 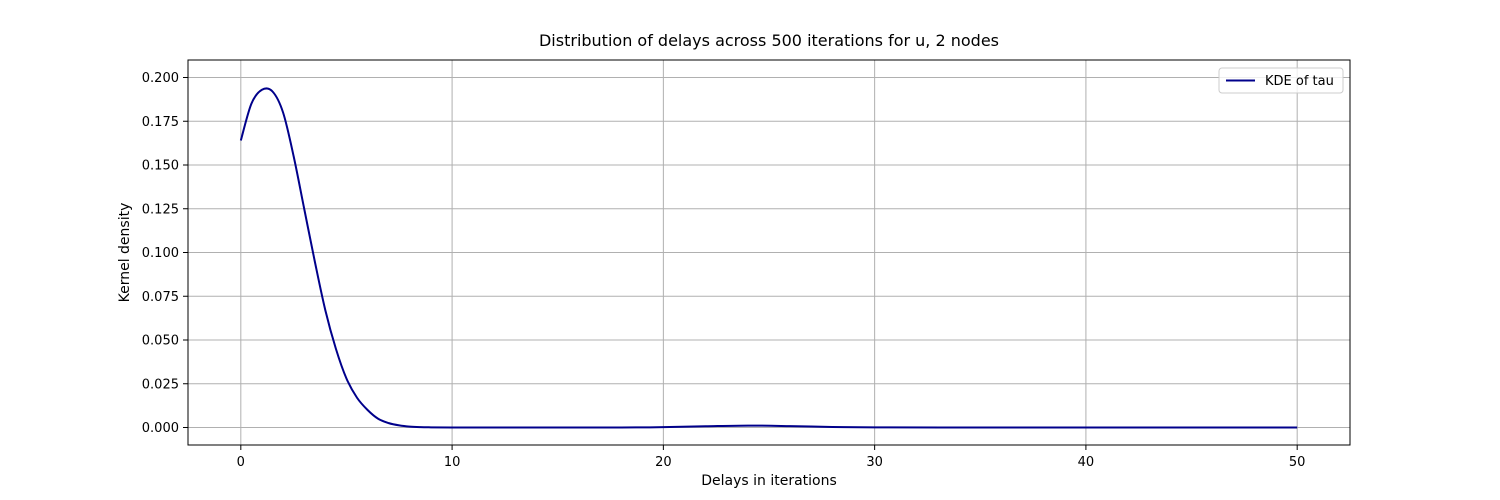 What do you see at coordinates (1299, 81) in the screenshot?
I see `legend-label: KDE of tau` at bounding box center [1299, 81].